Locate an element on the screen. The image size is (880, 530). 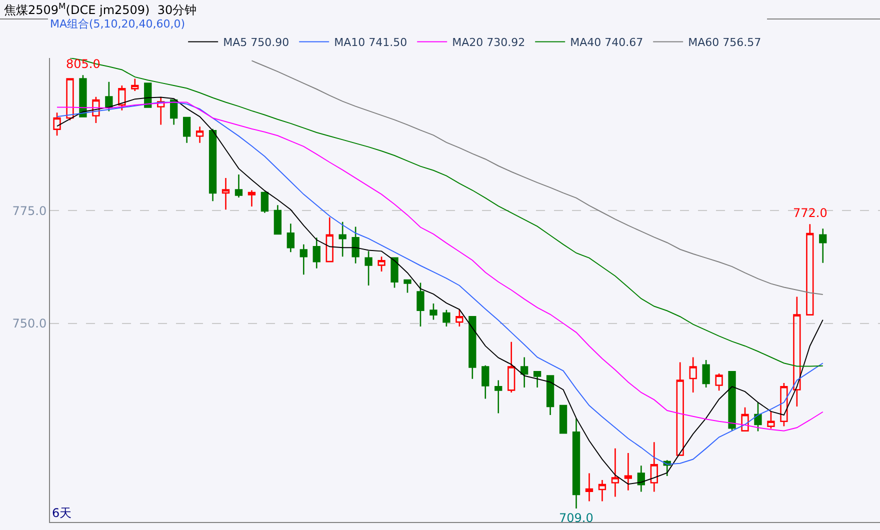
annotation: 772.0 is located at coordinates (810, 213).